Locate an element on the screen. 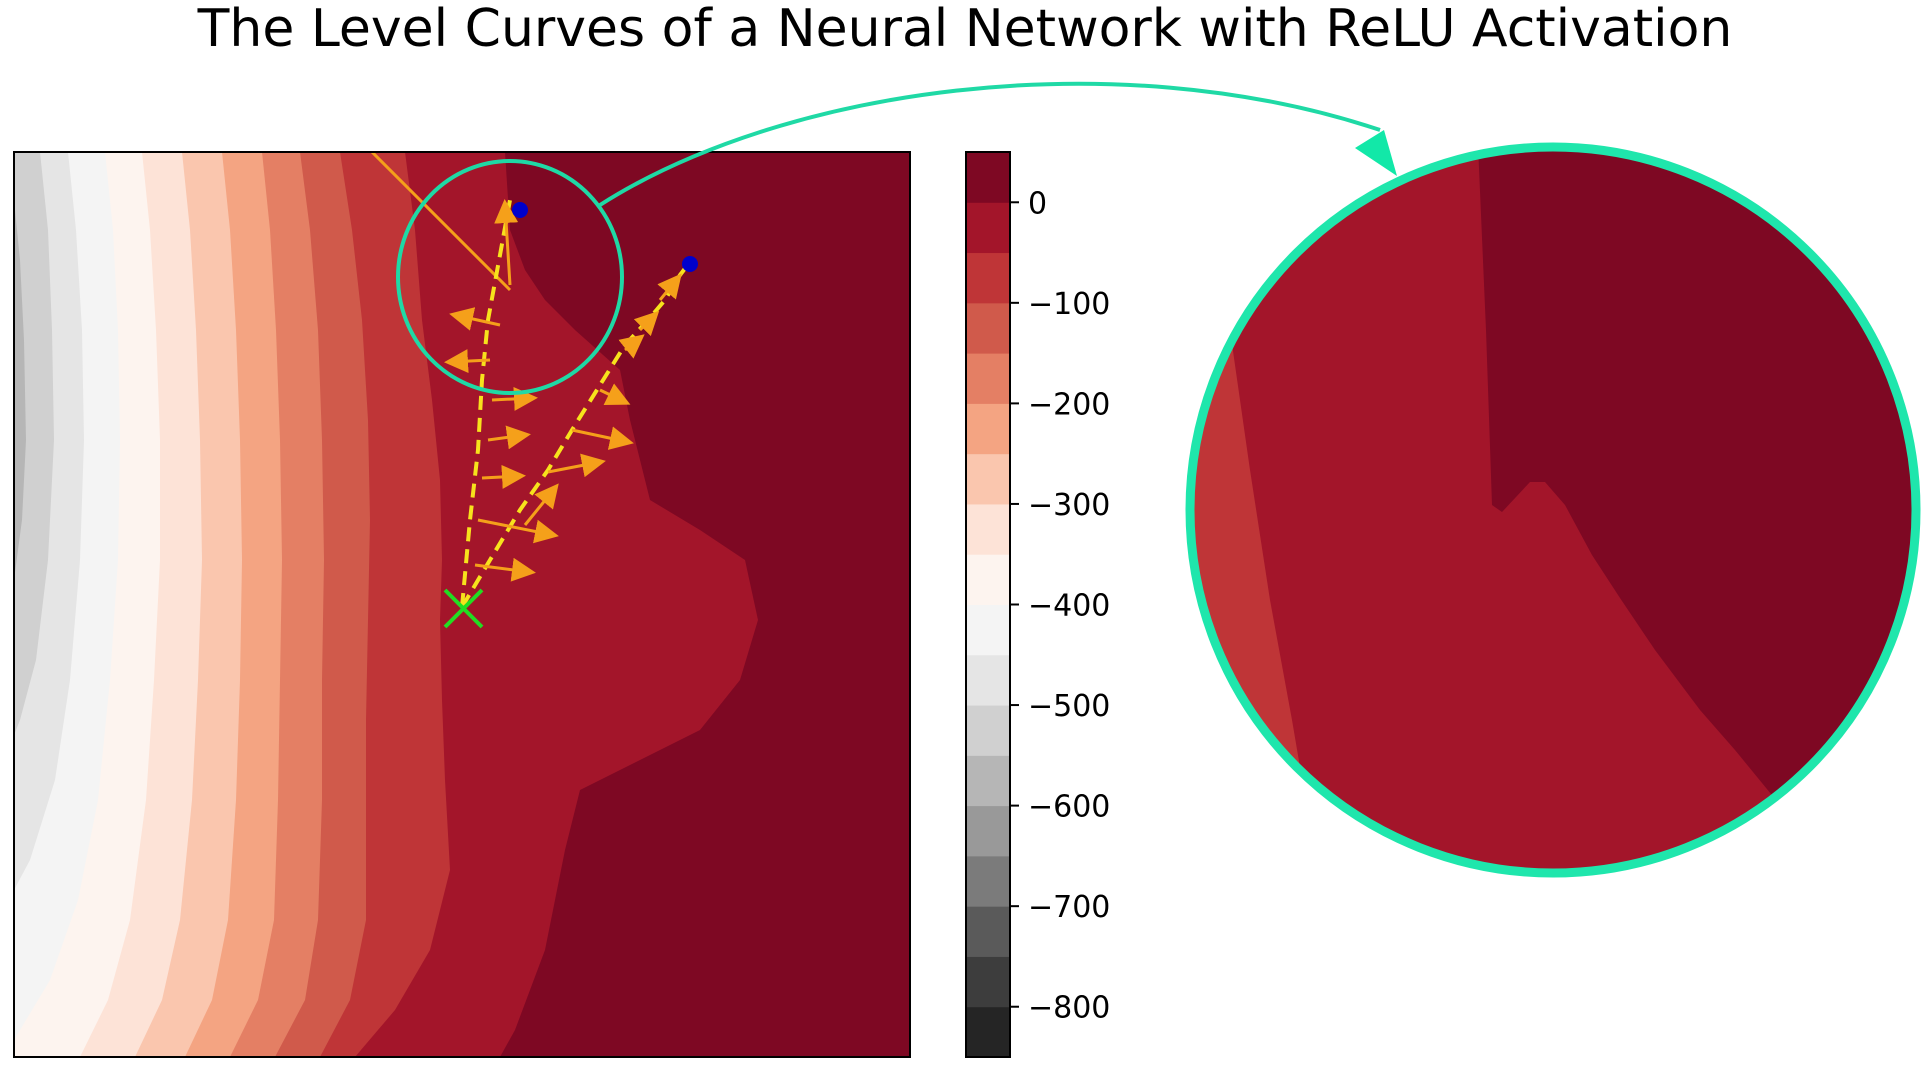 This screenshot has width=1930, height=1067. highlight-circle is located at coordinates (510, 277).